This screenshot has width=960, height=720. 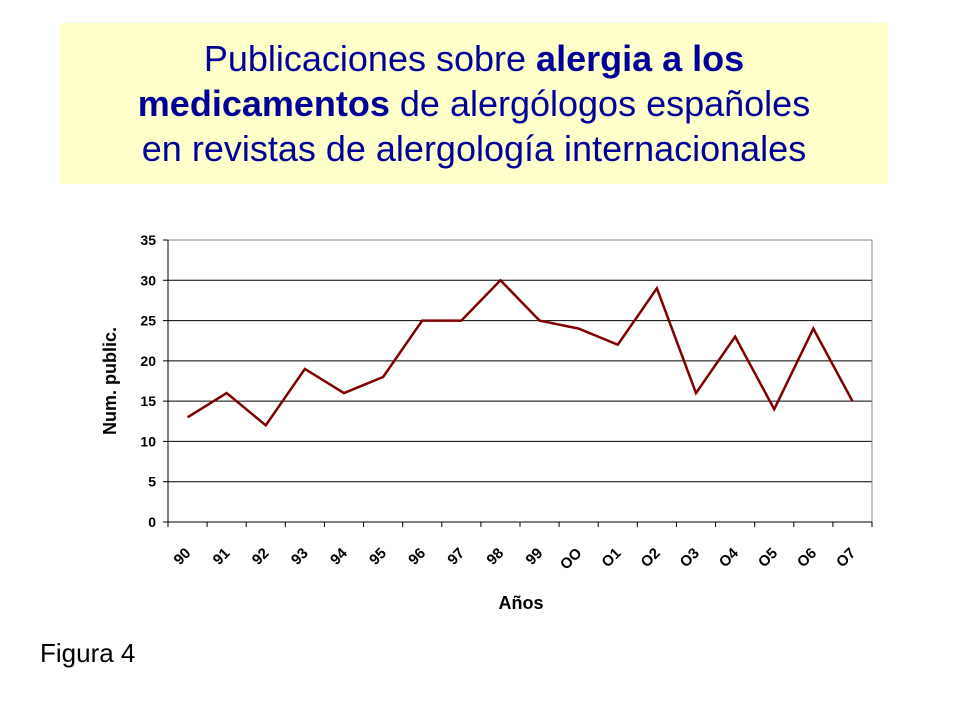 I want to click on x-tick-label-O2: O2, so click(x=651, y=558).